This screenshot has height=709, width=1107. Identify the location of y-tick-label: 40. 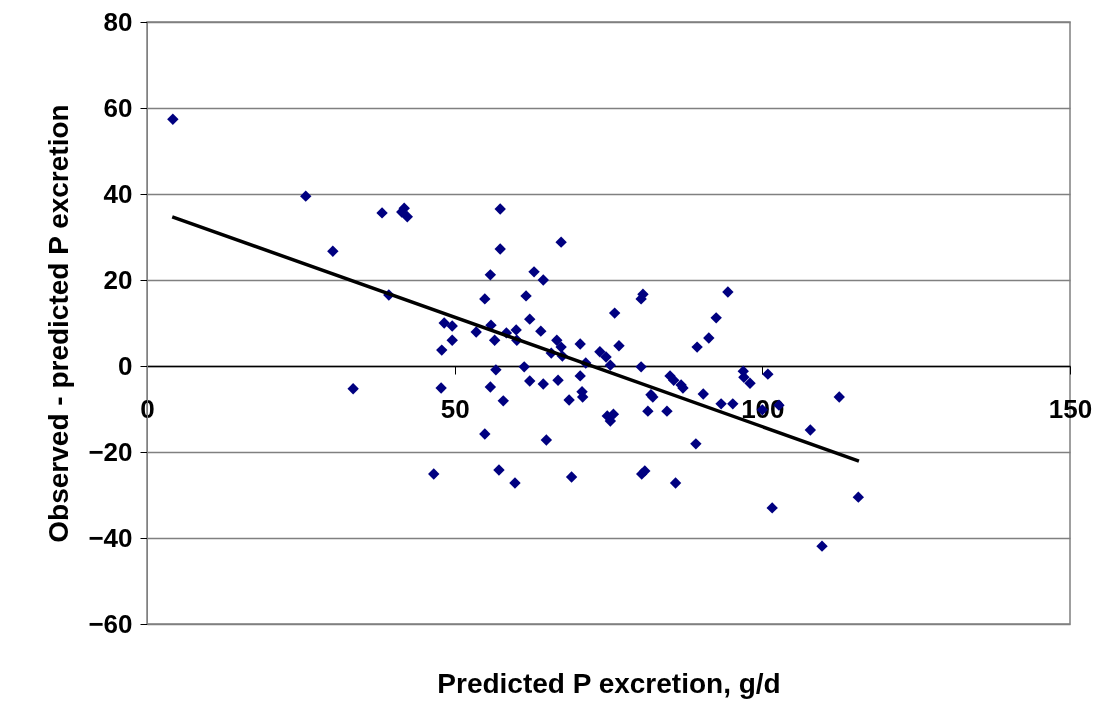
(118, 193).